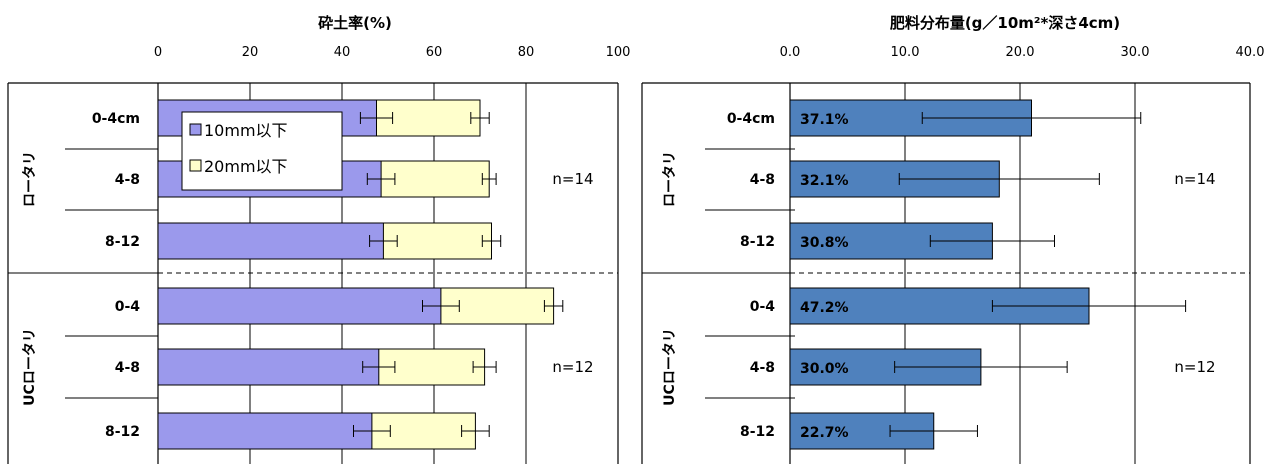 The width and height of the screenshot is (1286, 468). I want to click on chart1-tick-label: 20, so click(250, 52).